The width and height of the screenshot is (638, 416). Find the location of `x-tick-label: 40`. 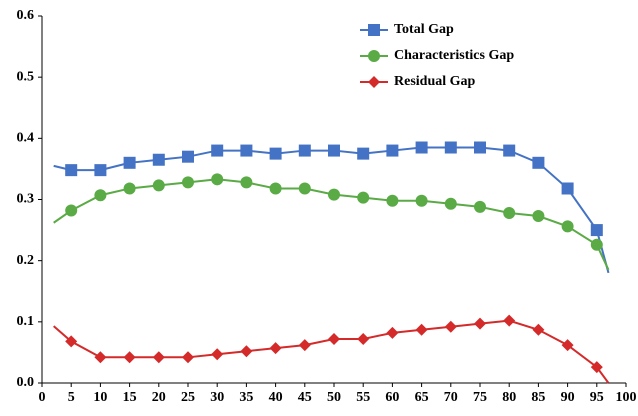

x-tick-label: 40 is located at coordinates (276, 397).